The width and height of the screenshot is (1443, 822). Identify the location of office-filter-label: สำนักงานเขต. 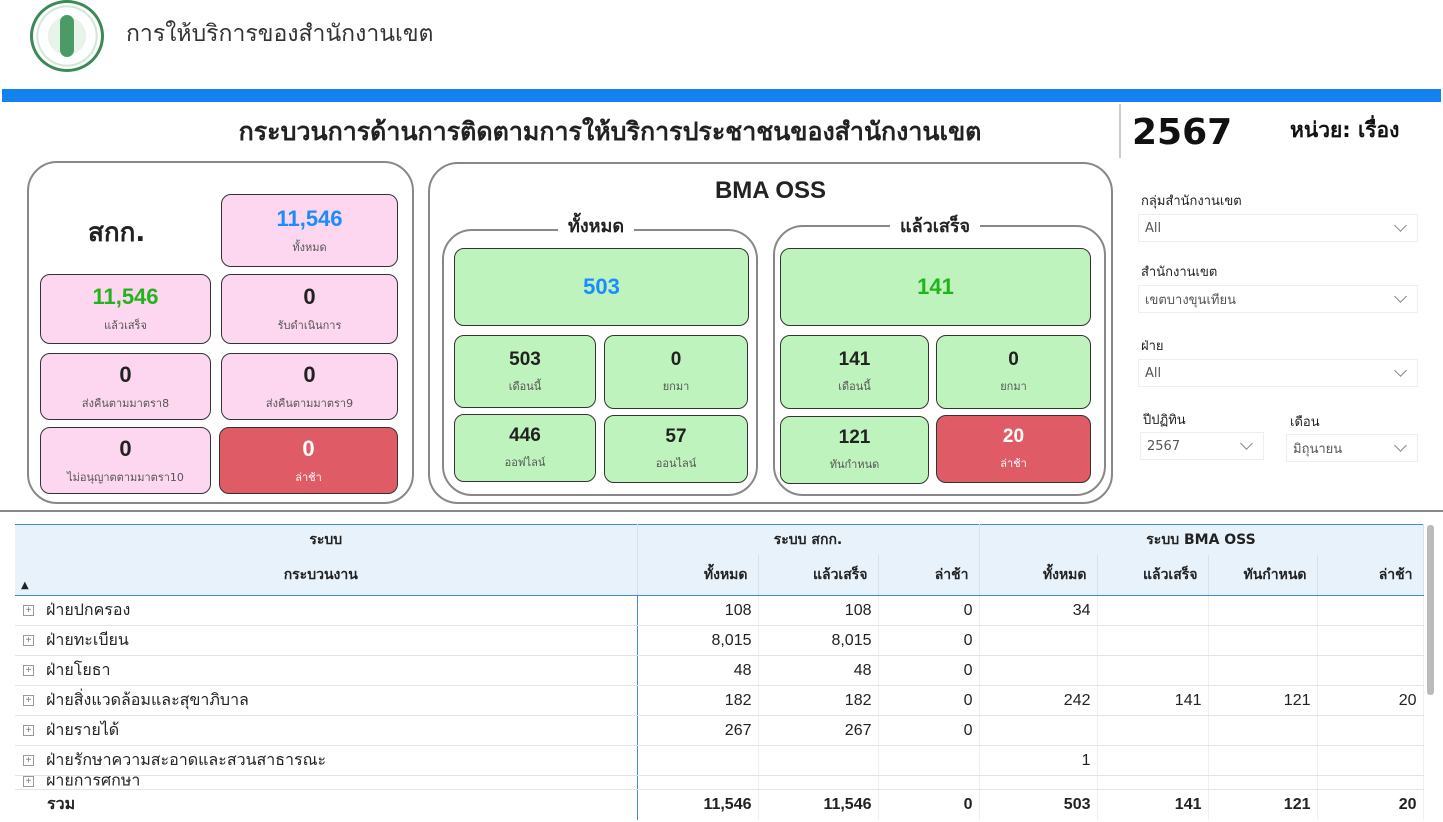
(1179, 272).